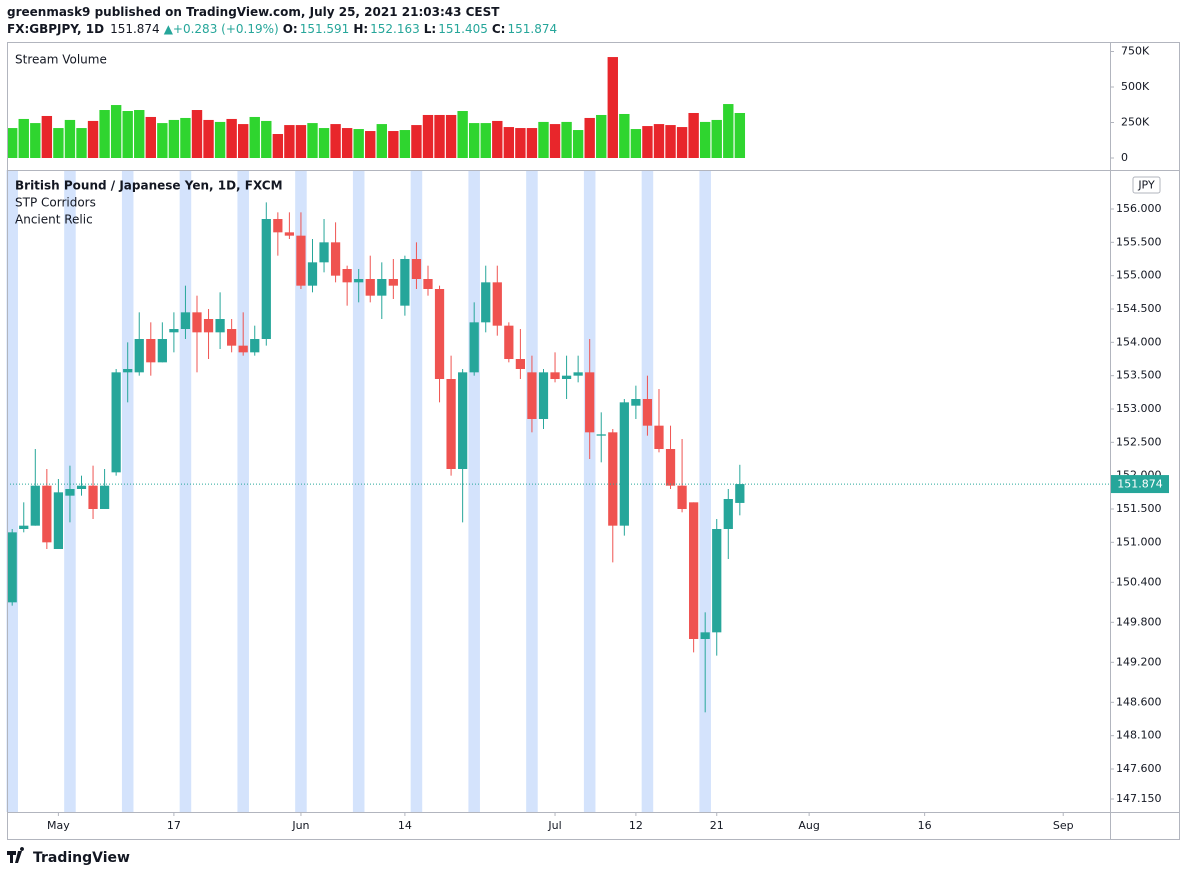  Describe the element at coordinates (1139, 508) in the screenshot. I see `y-tick-label: 151.500` at that location.